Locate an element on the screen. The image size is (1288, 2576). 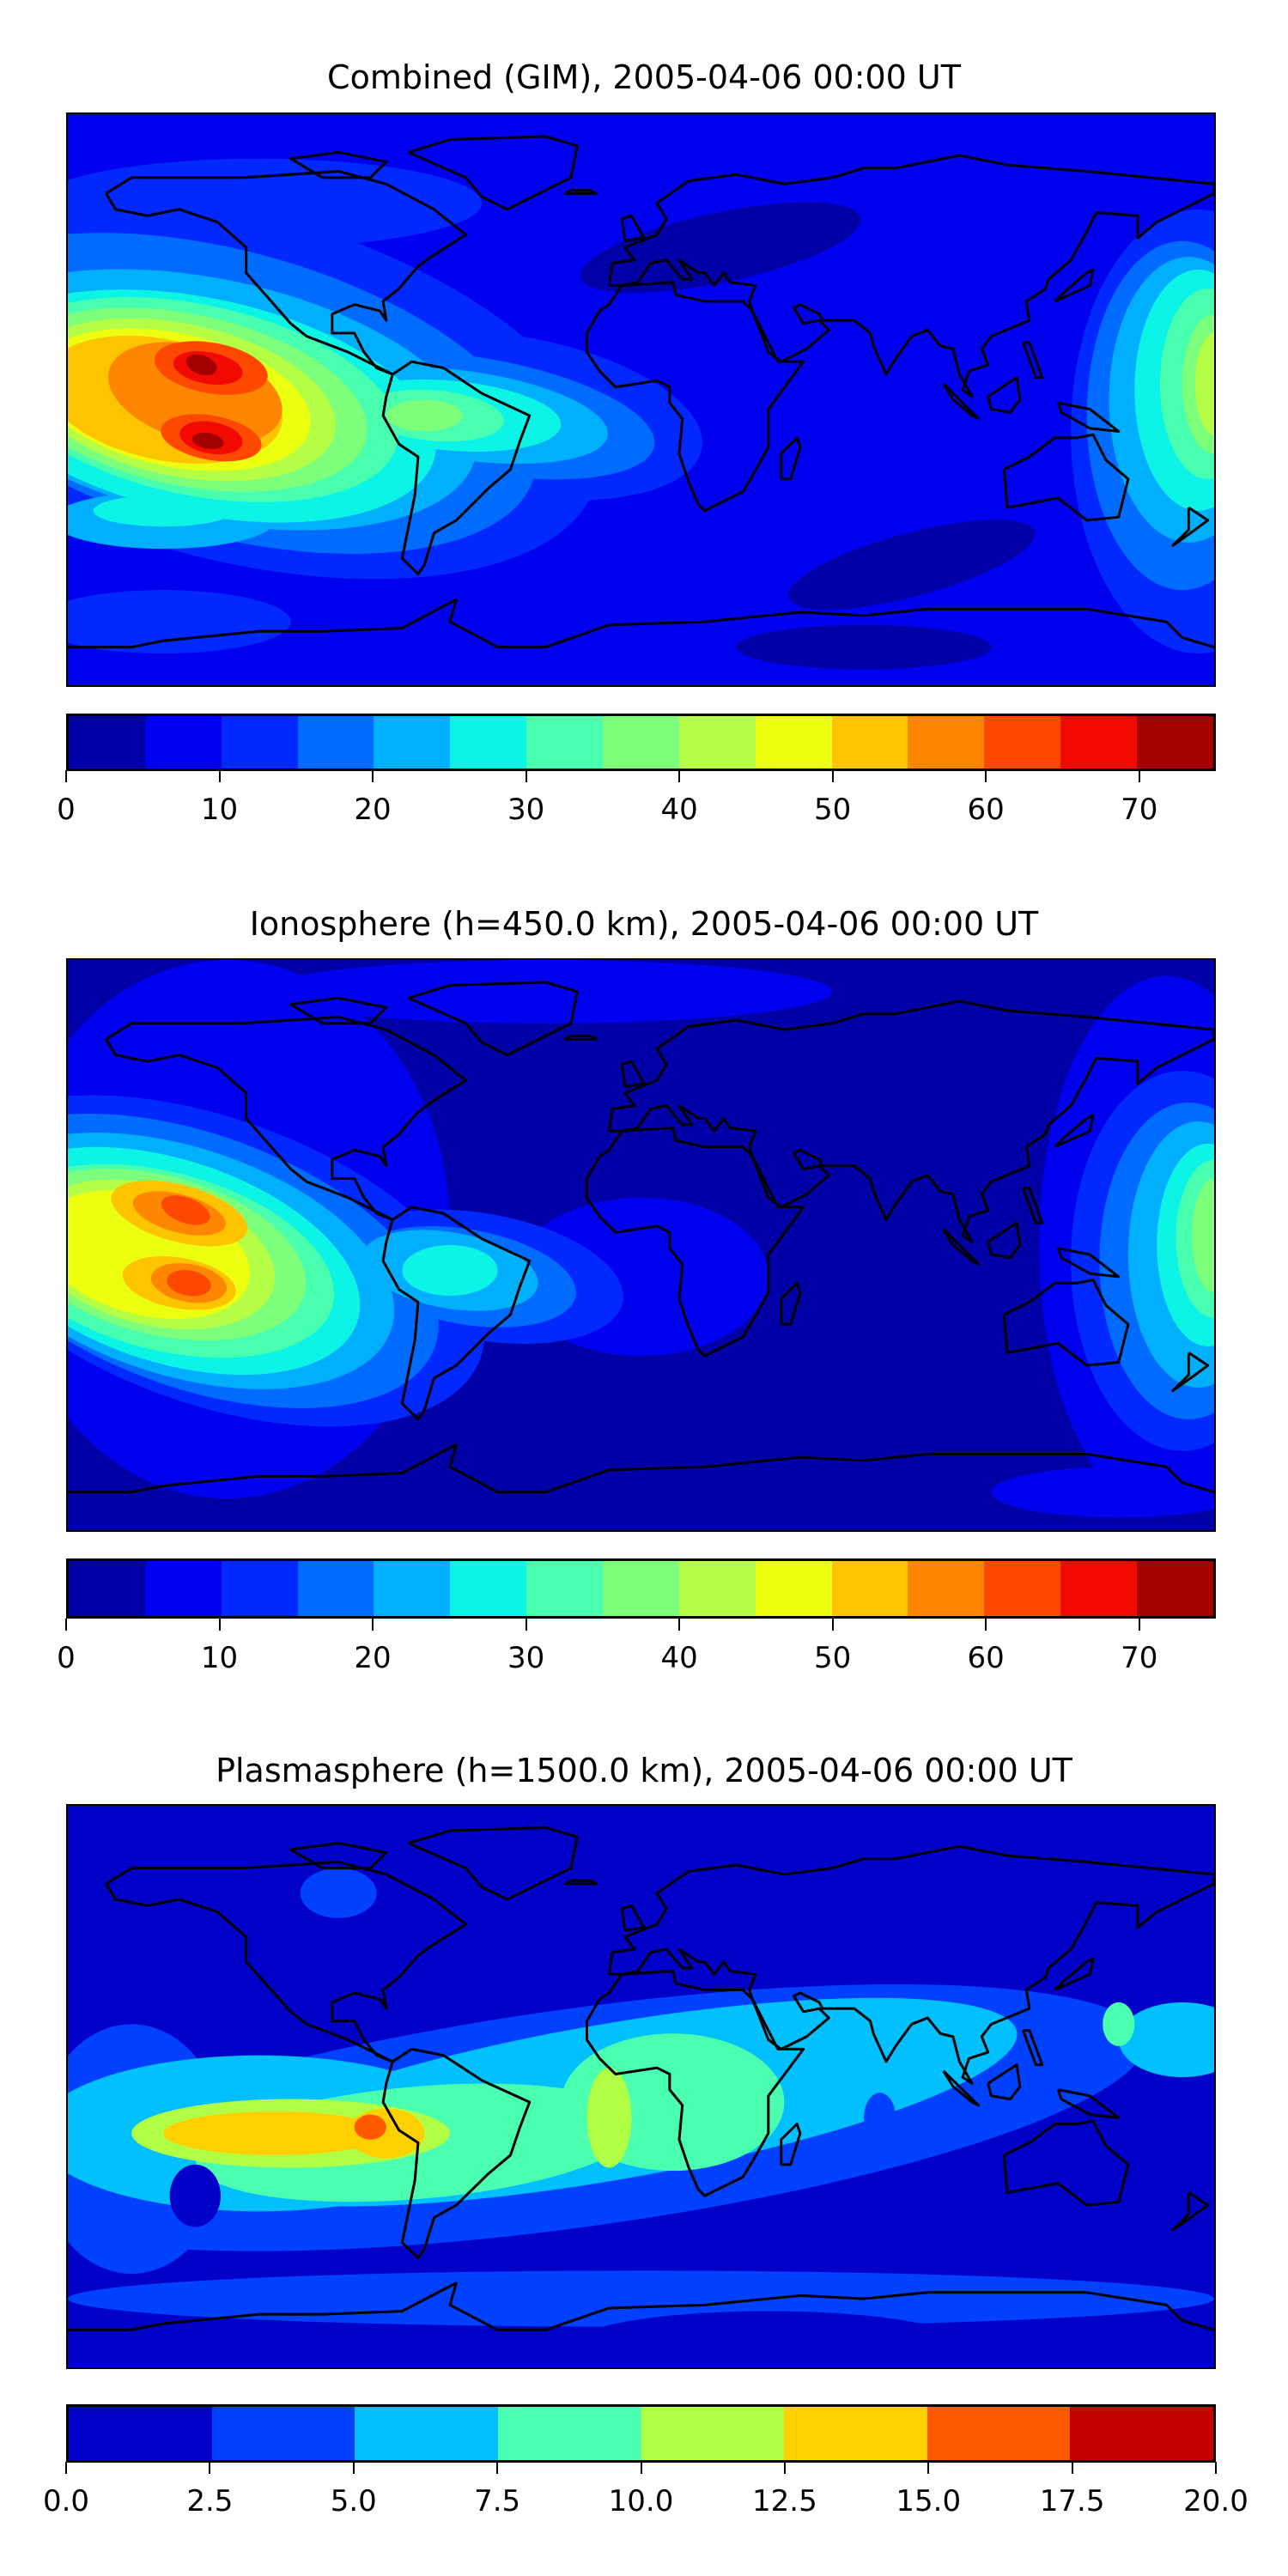
panel-2-colorbar is located at coordinates (641, 1588).